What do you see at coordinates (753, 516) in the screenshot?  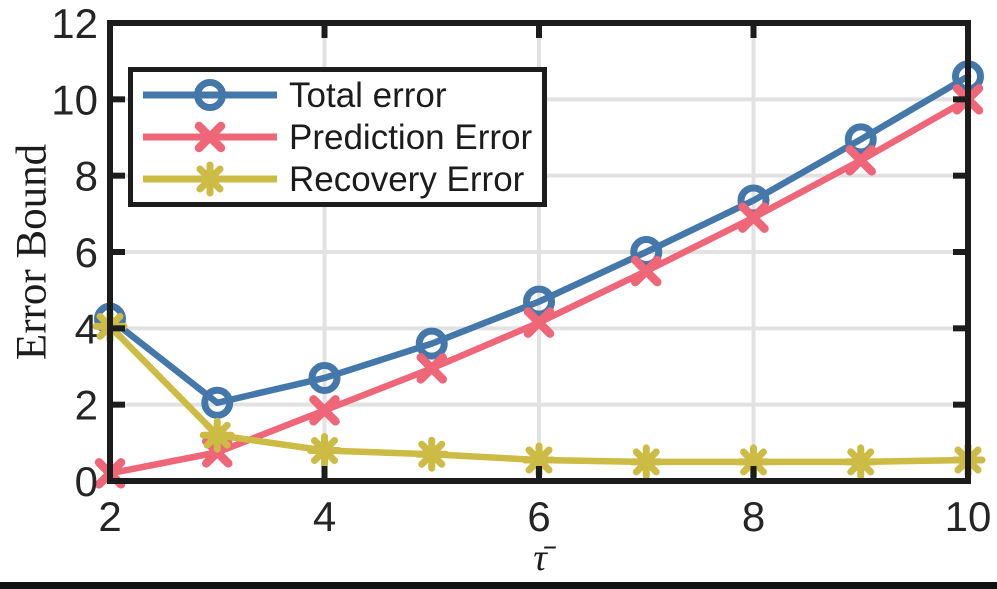 I see `x-tick-label: 8` at bounding box center [753, 516].